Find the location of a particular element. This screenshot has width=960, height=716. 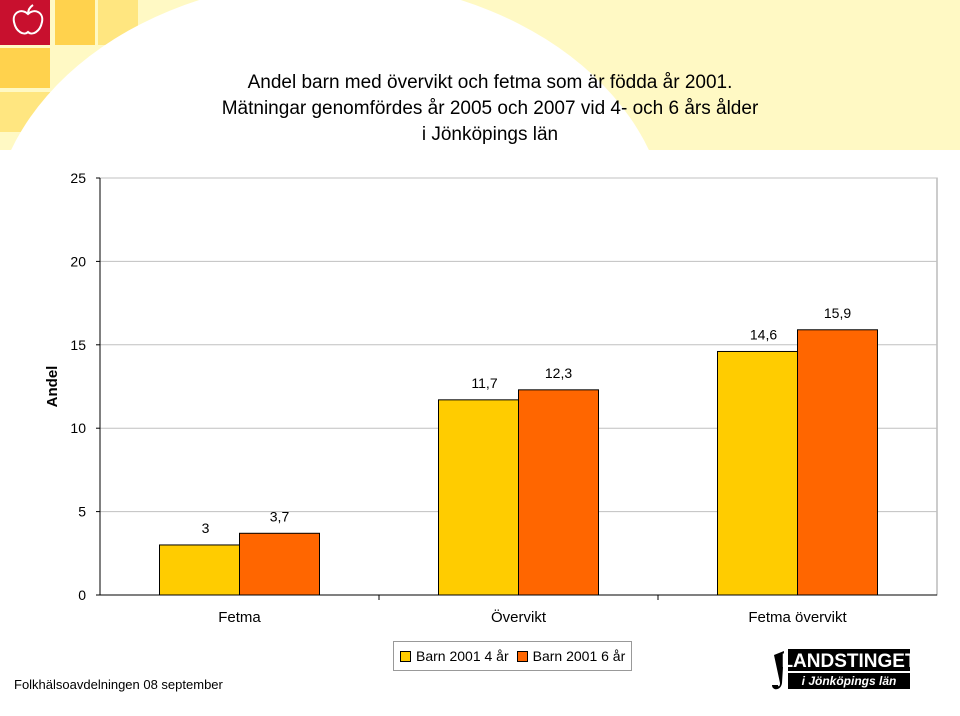

y-tick-label: 15 is located at coordinates (78, 345).